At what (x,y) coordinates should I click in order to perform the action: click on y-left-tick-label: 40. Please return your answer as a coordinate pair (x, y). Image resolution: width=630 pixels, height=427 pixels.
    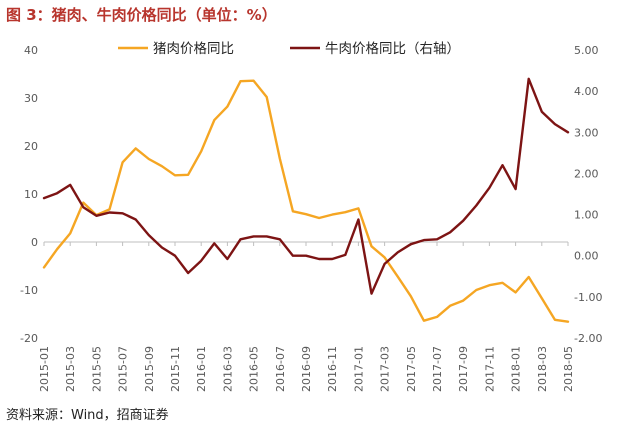
    Looking at the image, I should click on (31, 50).